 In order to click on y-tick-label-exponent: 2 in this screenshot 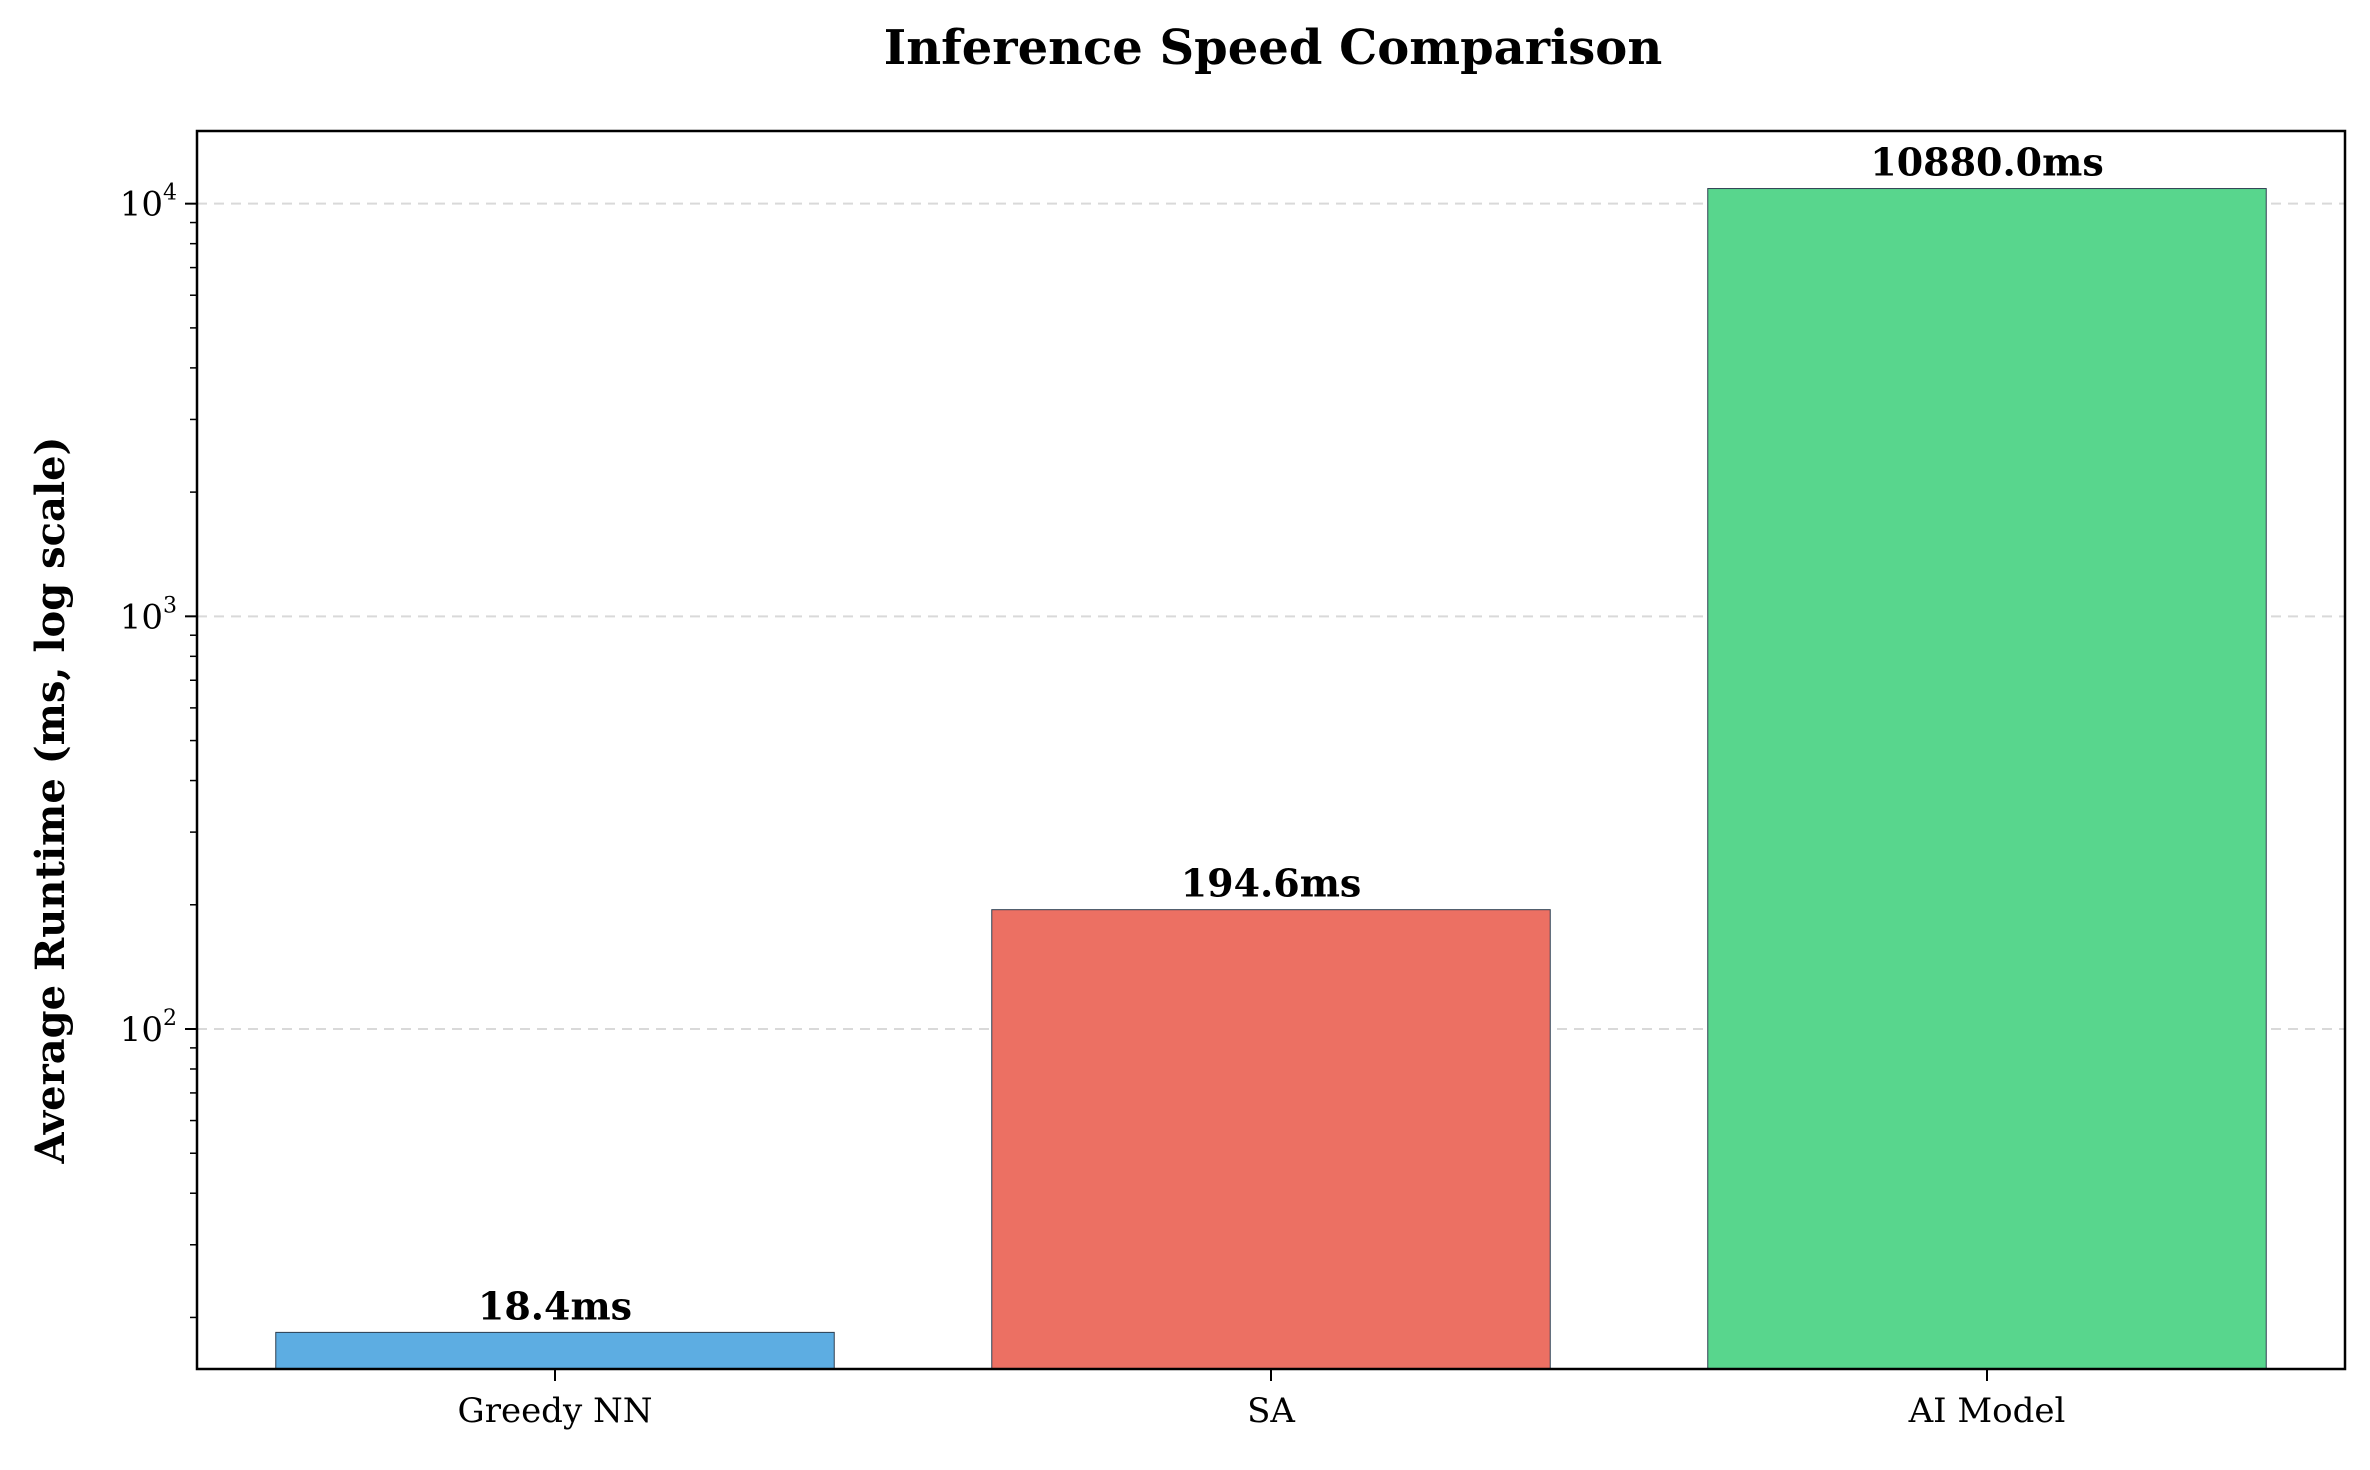, I will do `click(170, 1018)`.